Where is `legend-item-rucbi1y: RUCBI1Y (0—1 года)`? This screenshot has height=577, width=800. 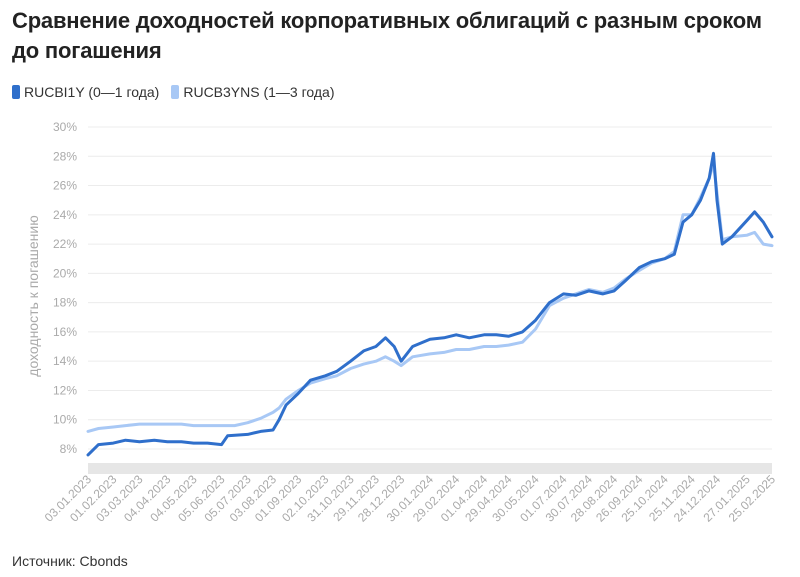
legend-item-rucbi1y: RUCBI1Y (0—1 года) is located at coordinates (85, 92).